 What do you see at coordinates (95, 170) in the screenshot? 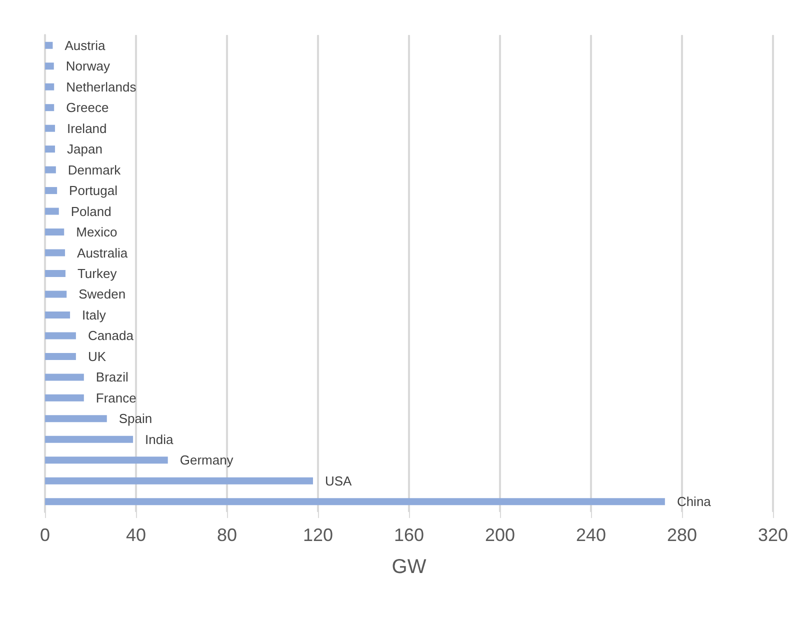
I see `y-tick-label: Denmark` at bounding box center [95, 170].